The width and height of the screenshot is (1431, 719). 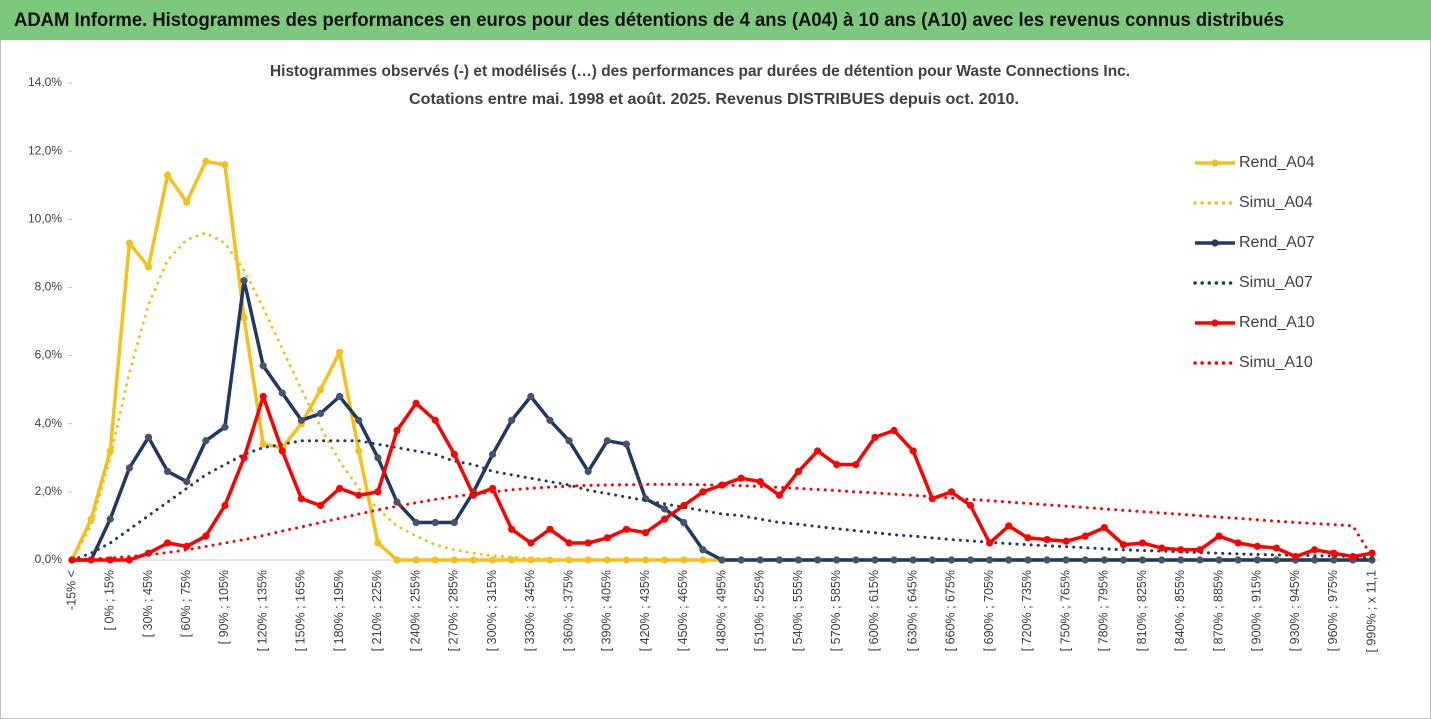 I want to click on y-tick-label: 4,0%, so click(x=49, y=423).